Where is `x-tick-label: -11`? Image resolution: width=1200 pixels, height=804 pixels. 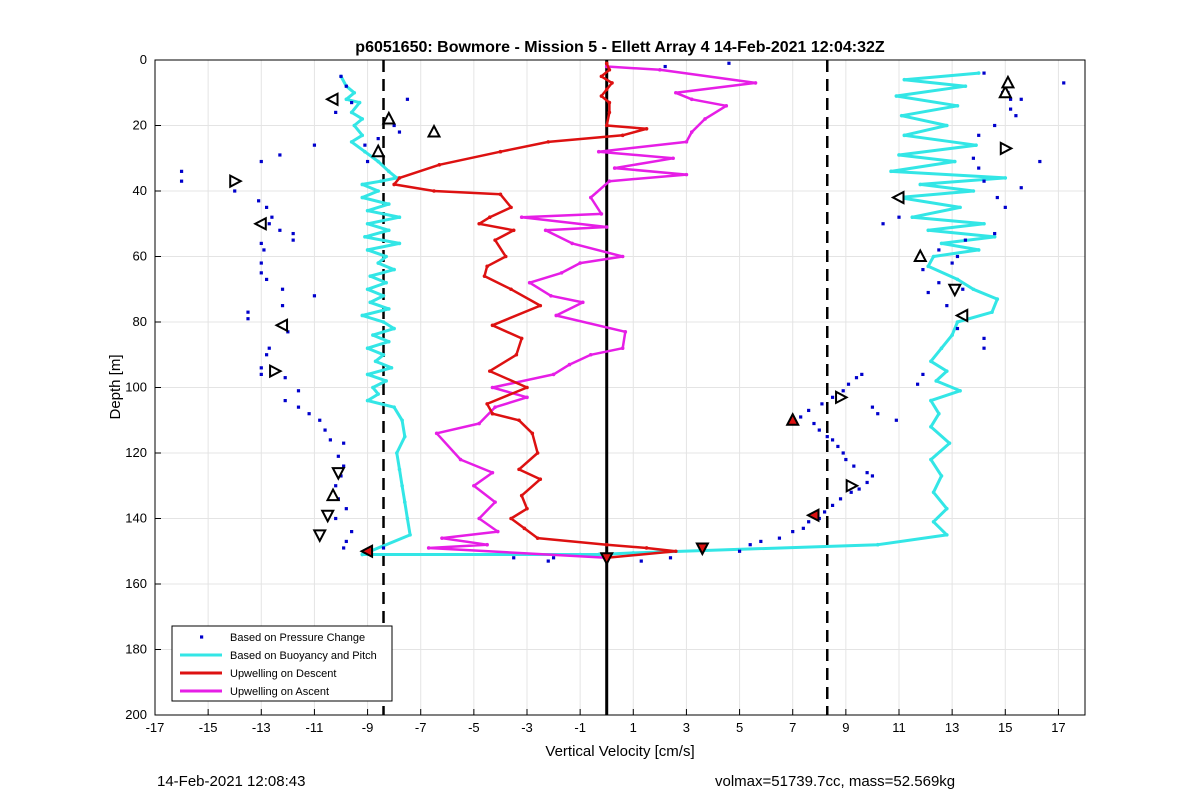 x-tick-label: -11 is located at coordinates (315, 727).